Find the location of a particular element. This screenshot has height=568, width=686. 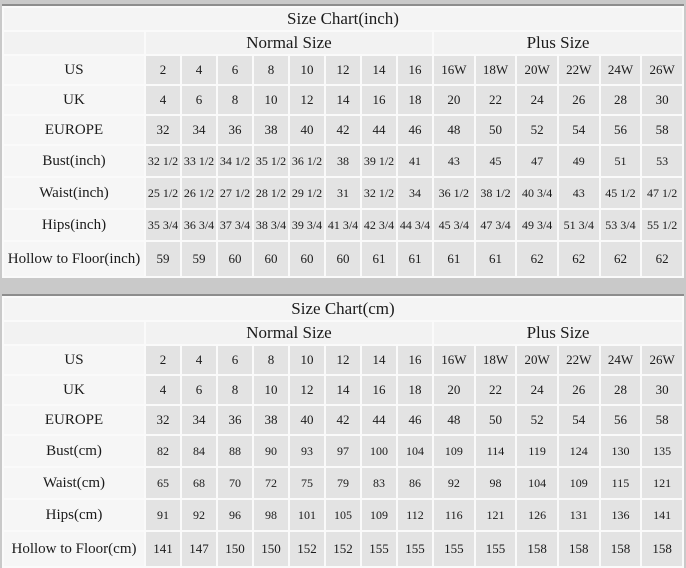

row-label: Hollow to Floor(cm) is located at coordinates (74, 549).